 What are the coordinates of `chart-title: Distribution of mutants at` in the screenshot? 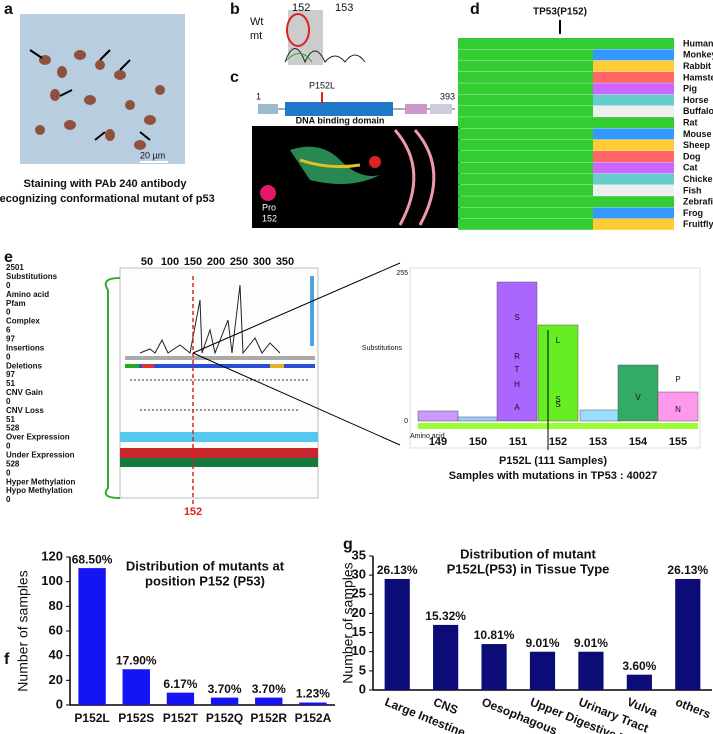 It's located at (205, 565).